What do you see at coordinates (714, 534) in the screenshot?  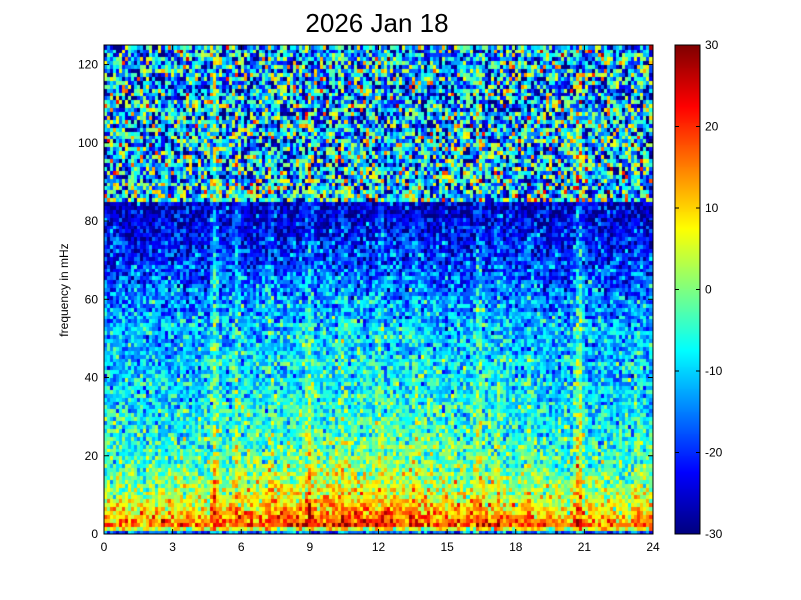 I see `colorbar-tick-label: -30` at bounding box center [714, 534].